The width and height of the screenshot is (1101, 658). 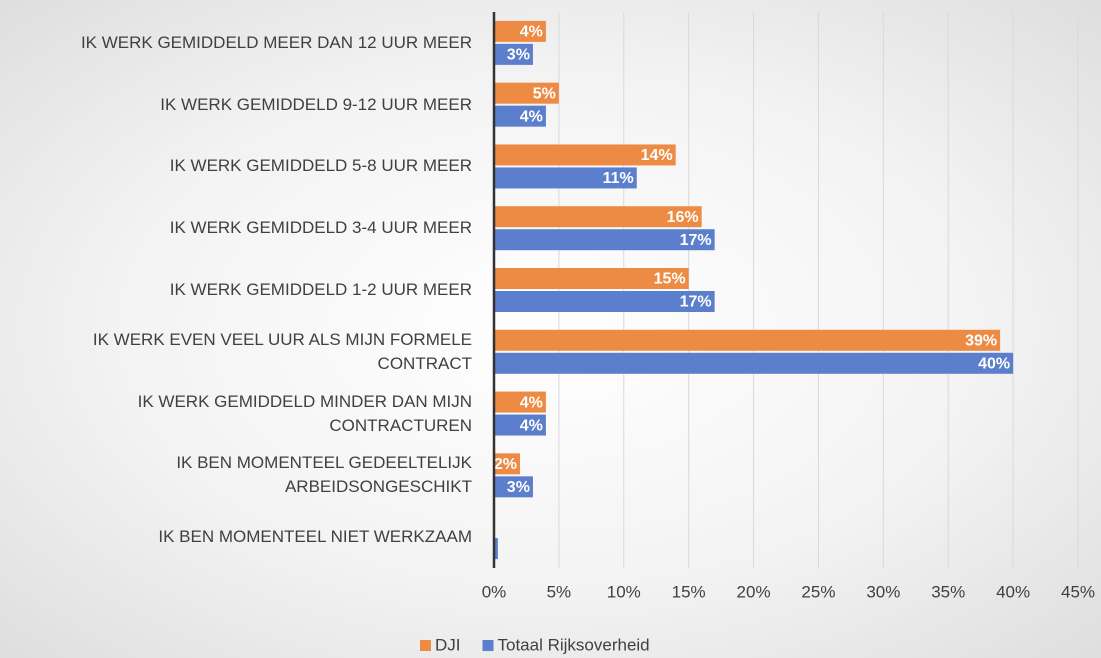 I want to click on category-label: IK BEN MOMENTEEL NIET WERKZAAM, so click(x=315, y=537).